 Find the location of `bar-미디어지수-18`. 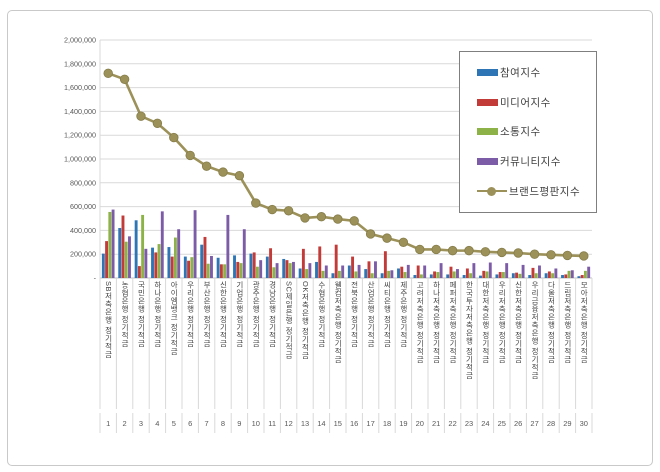

bar-미디어지수-18 is located at coordinates (385, 264).